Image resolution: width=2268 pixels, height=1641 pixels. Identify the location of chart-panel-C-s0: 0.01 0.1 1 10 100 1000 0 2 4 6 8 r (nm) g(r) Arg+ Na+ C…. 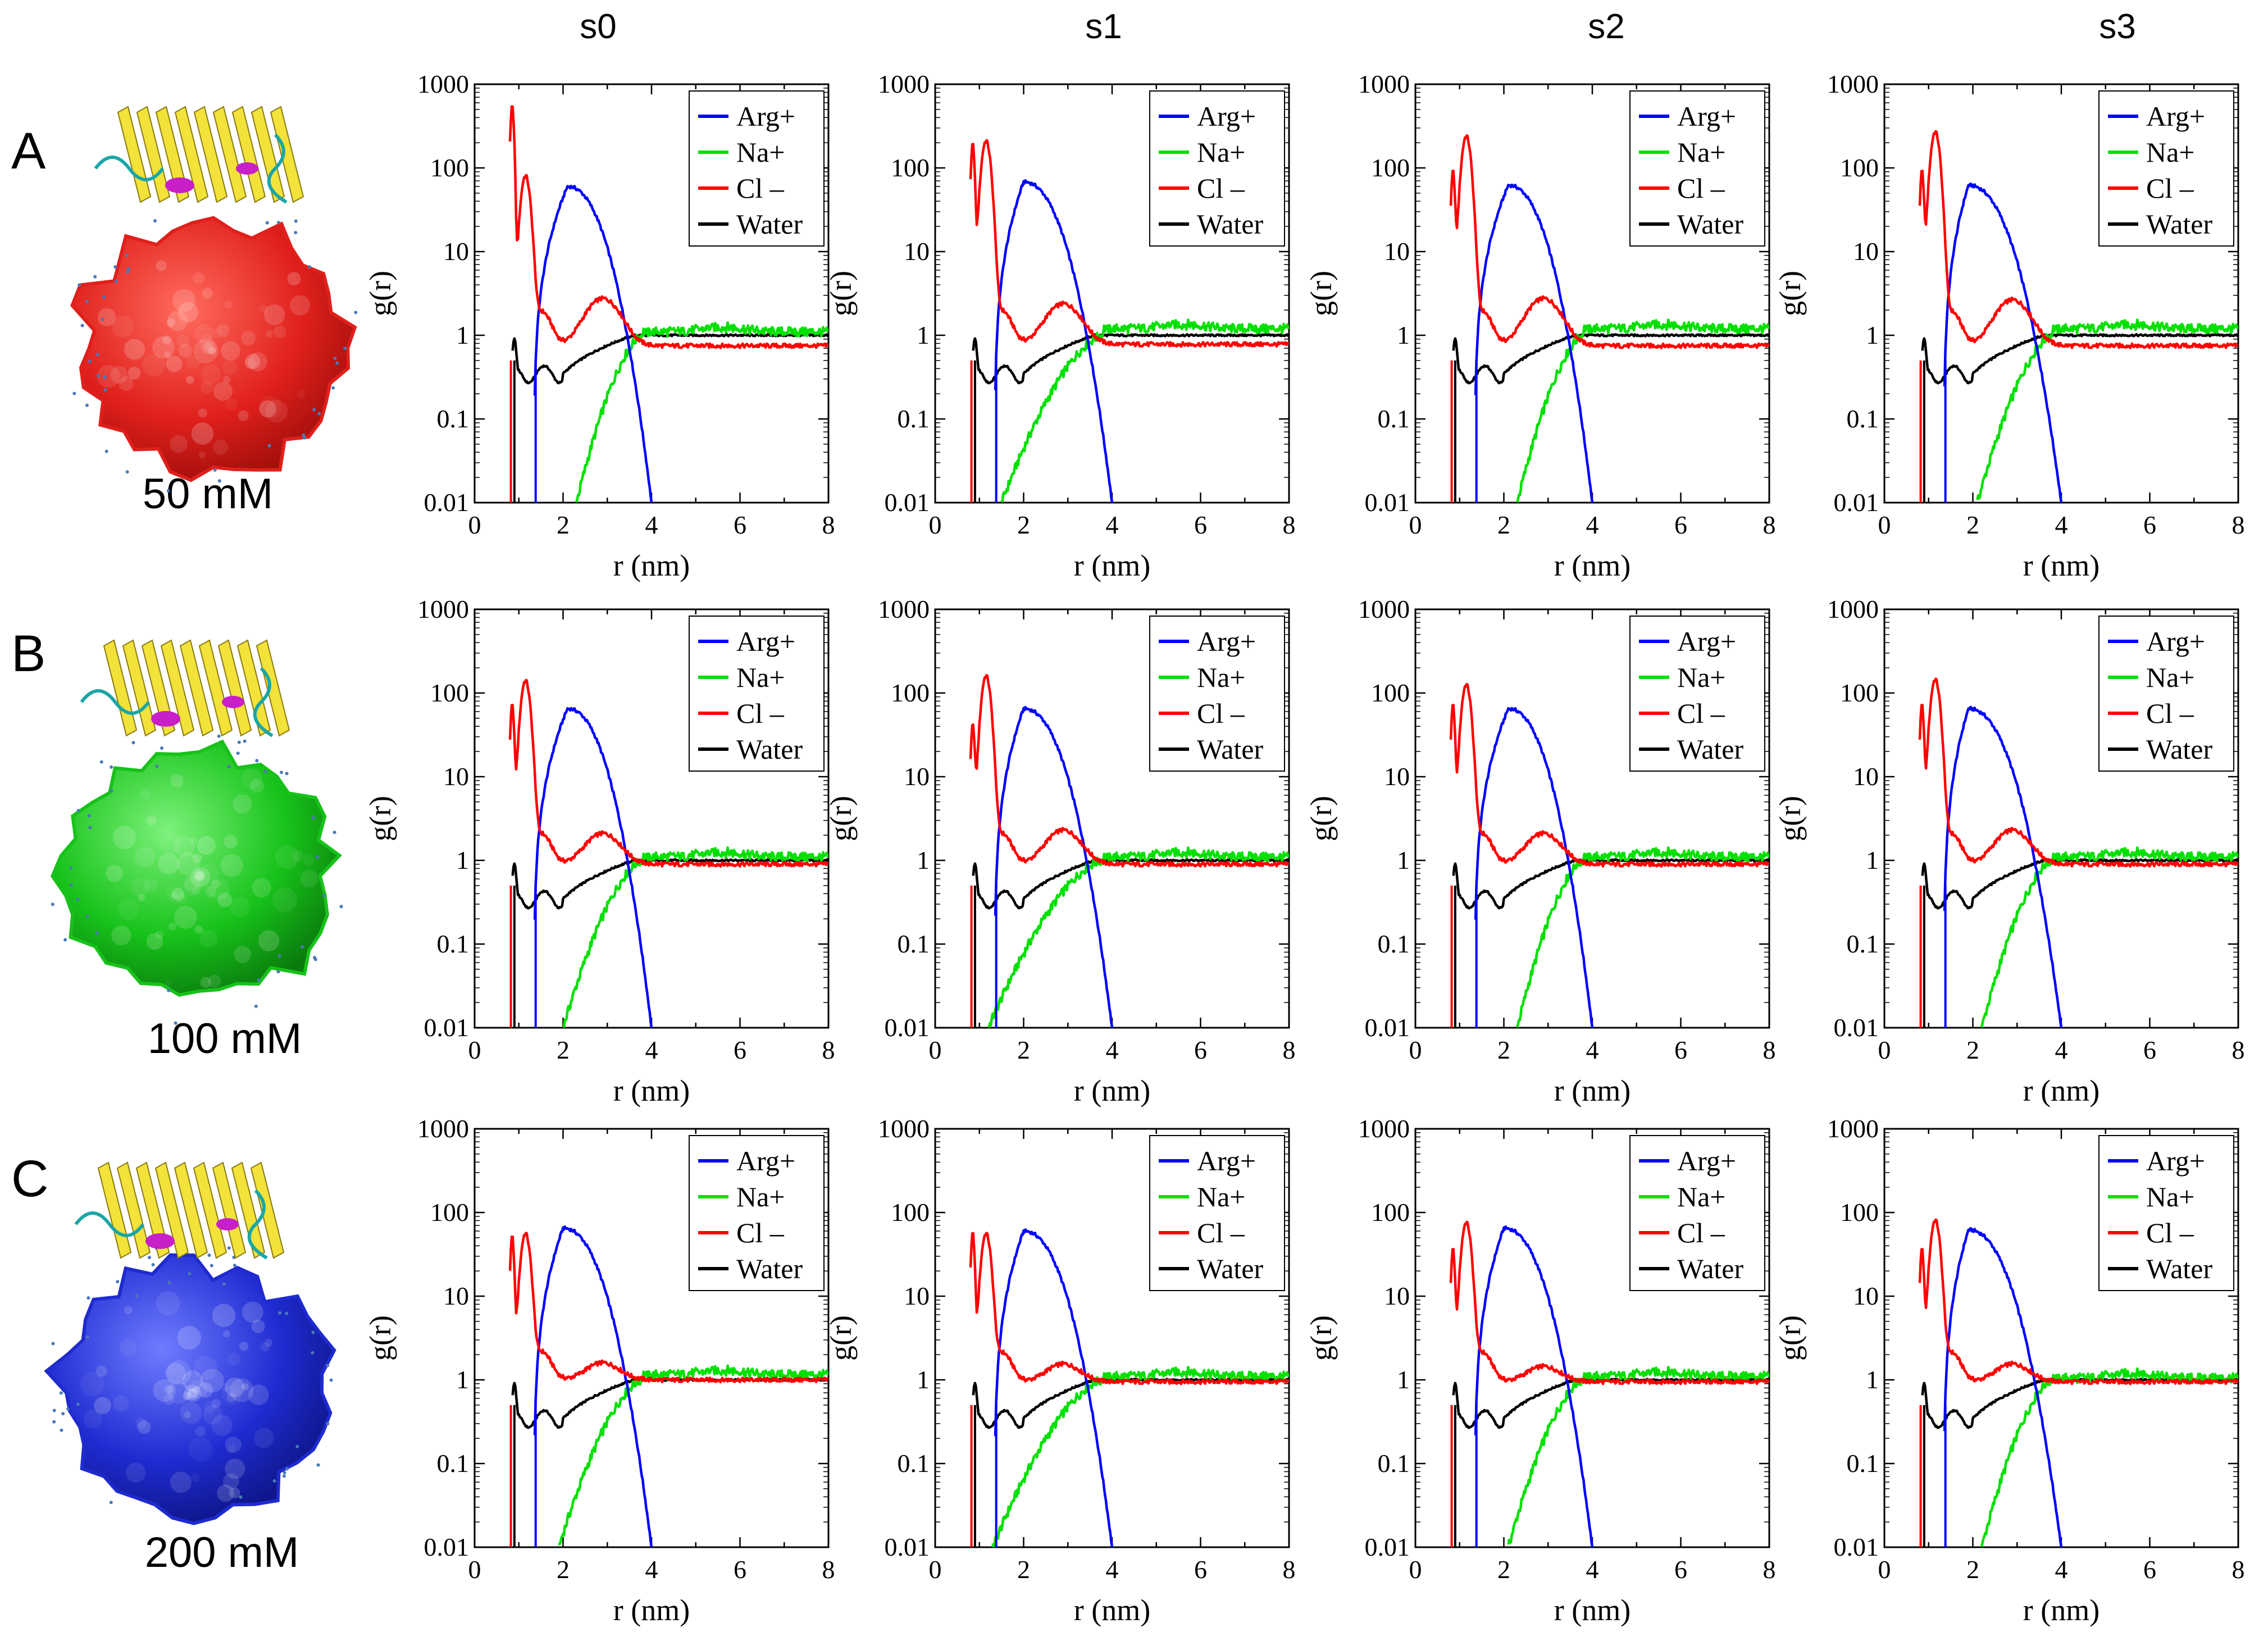
(599, 1370).